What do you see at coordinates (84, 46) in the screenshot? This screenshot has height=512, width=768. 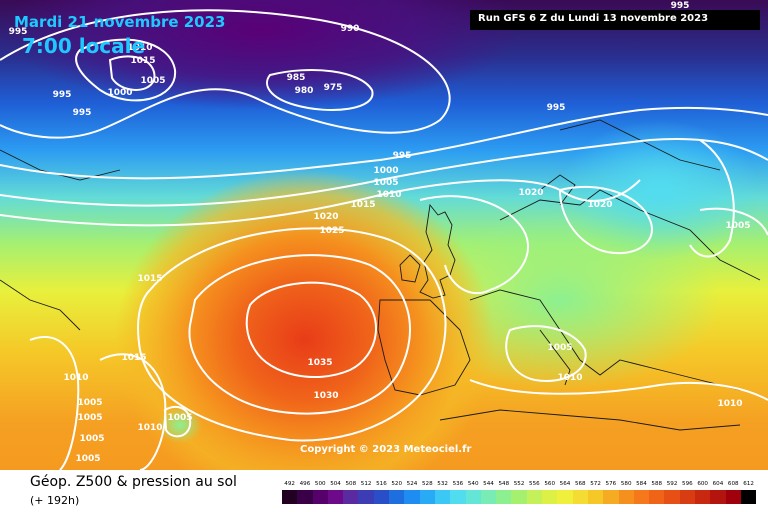 I see `forecast-time: 7:00 locale` at bounding box center [84, 46].